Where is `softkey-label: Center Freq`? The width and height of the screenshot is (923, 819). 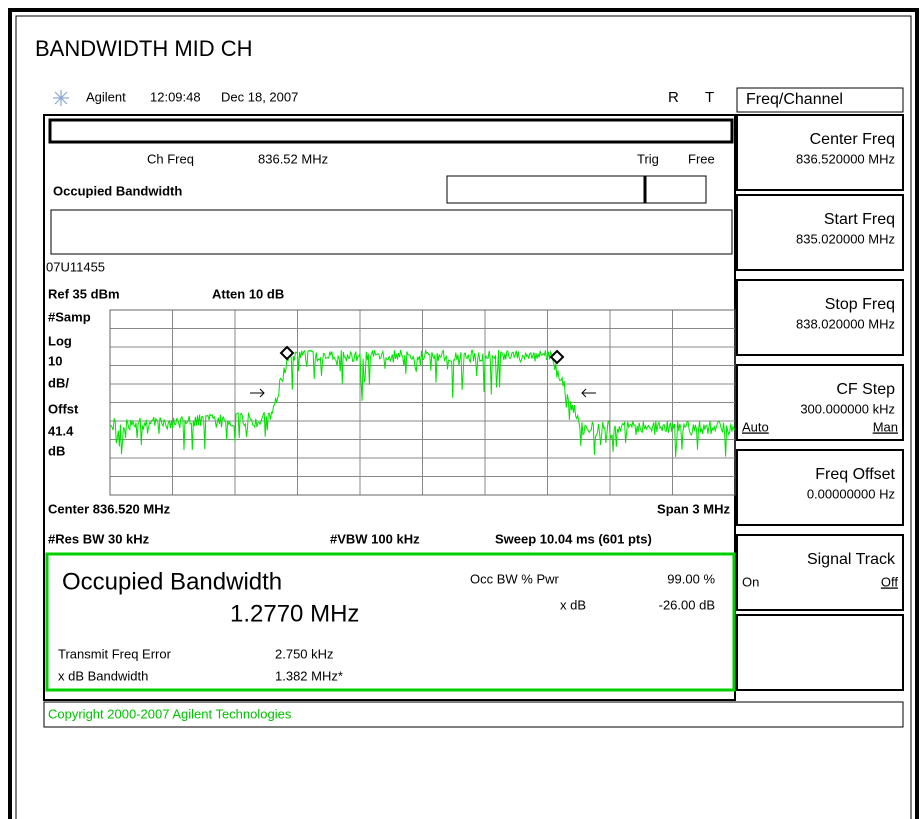 softkey-label: Center Freq is located at coordinates (852, 139).